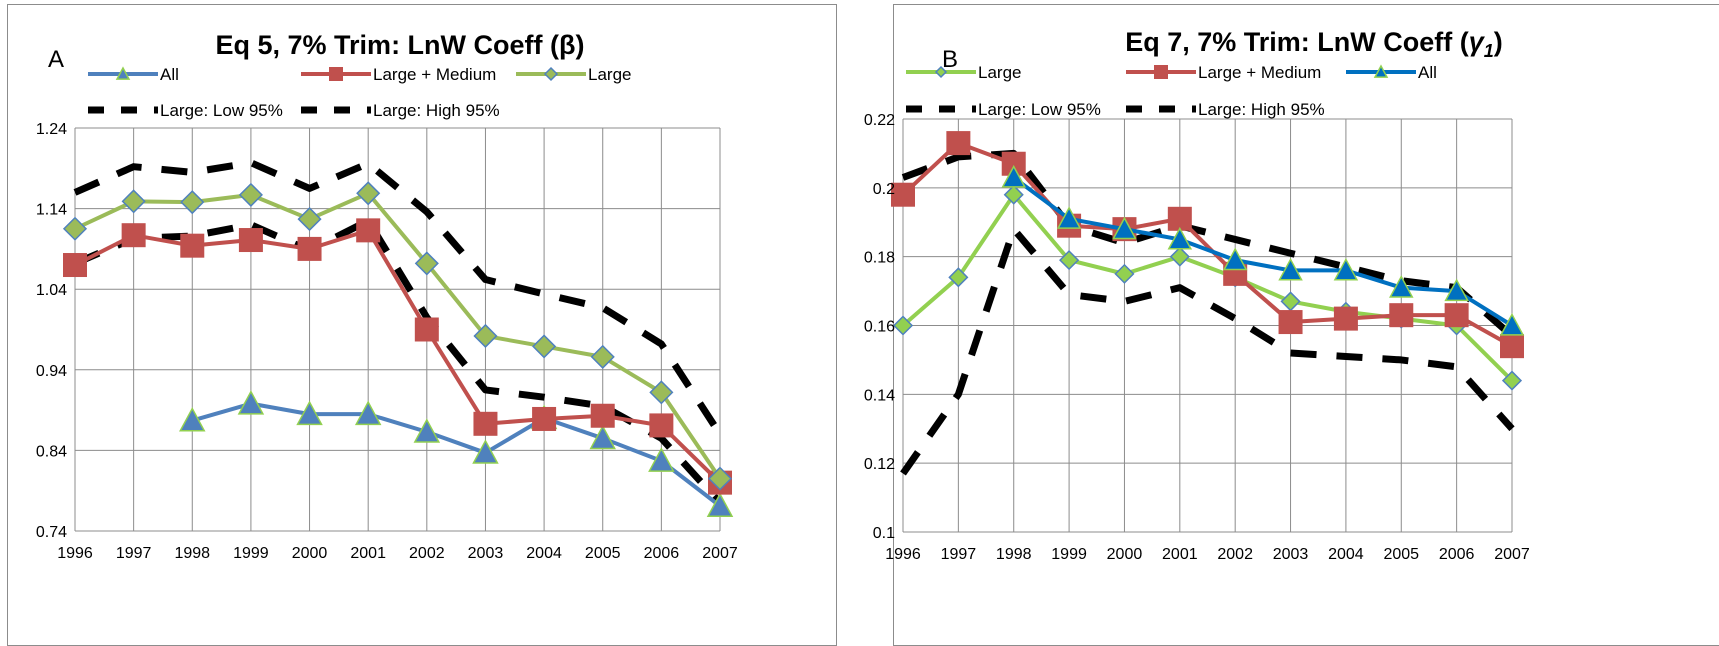  Describe the element at coordinates (879, 258) in the screenshot. I see `y-tick-label: 0.18` at that location.